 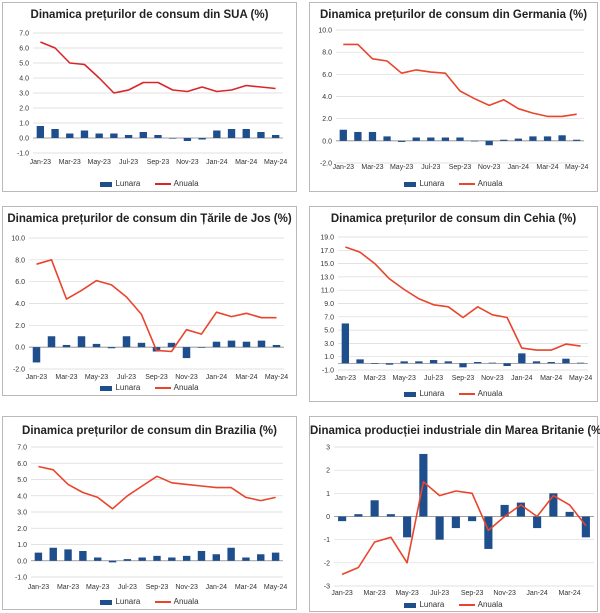 What do you see at coordinates (20, 348) in the screenshot?
I see `y-tick-label: 0.0` at bounding box center [20, 348].